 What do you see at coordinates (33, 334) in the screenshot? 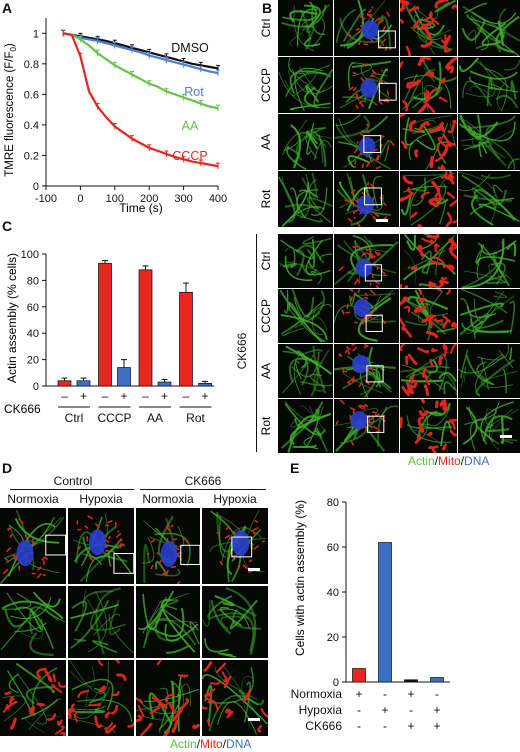
I see `y-tick-label: 40` at bounding box center [33, 334].